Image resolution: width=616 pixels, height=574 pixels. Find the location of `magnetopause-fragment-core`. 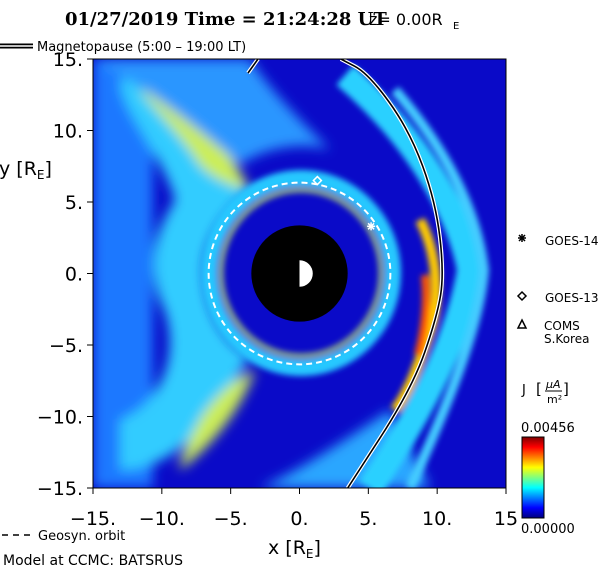

magnetopause-fragment-core is located at coordinates (253, 66).